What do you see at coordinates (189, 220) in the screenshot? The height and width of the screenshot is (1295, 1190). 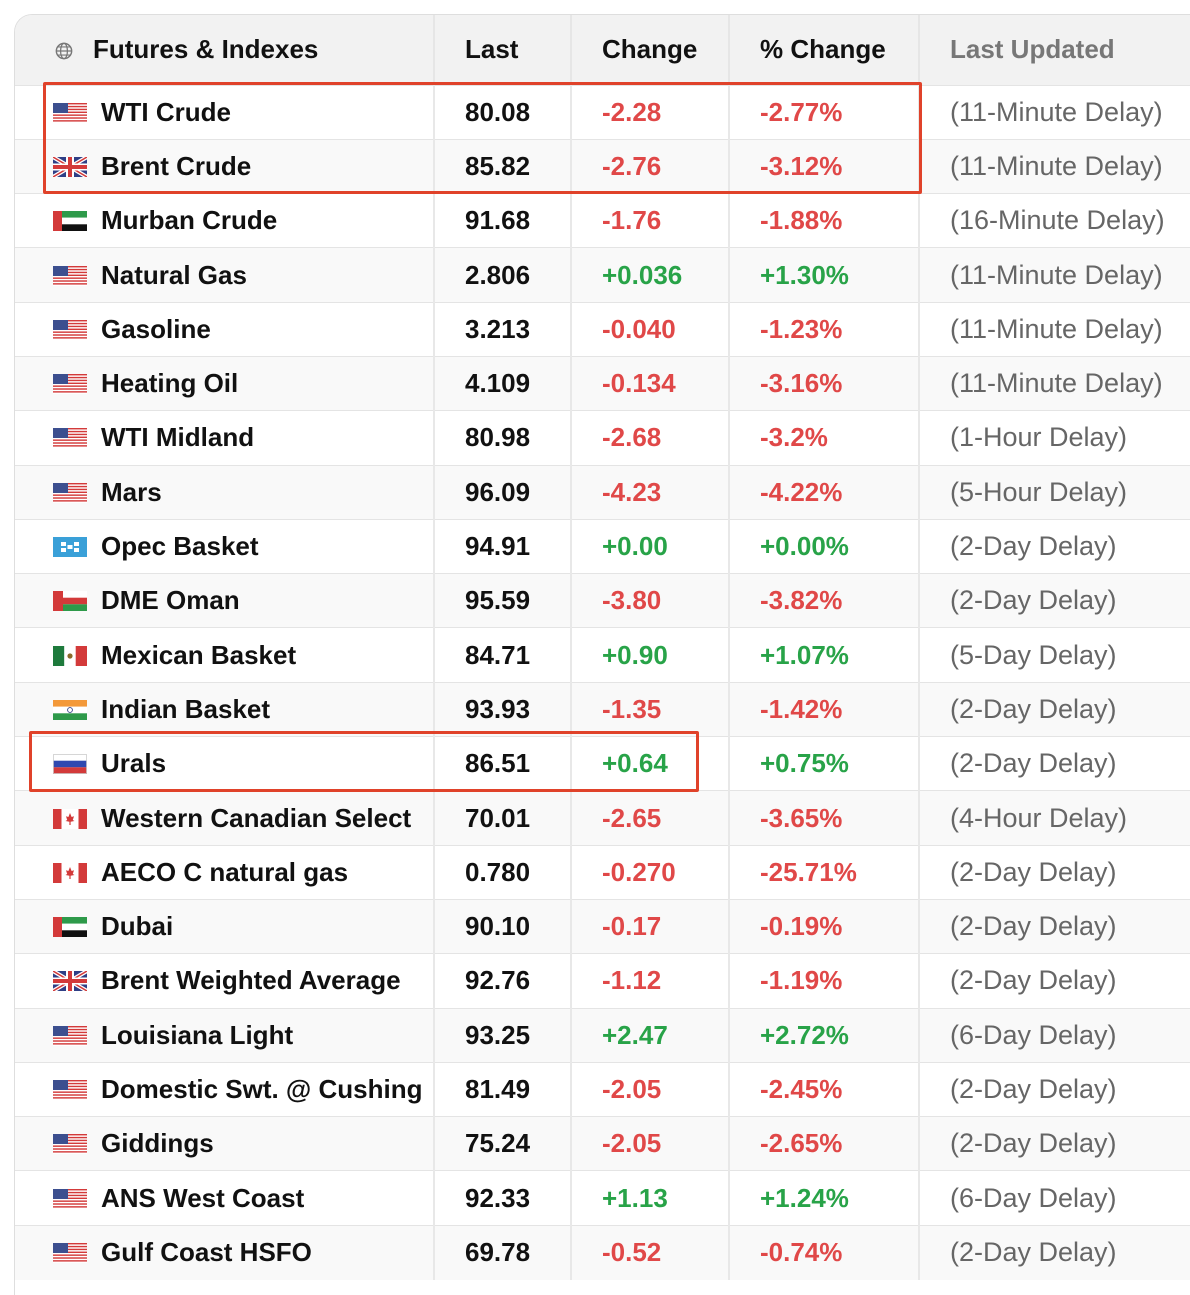 I see `commodity-name: Murban Crude` at bounding box center [189, 220].